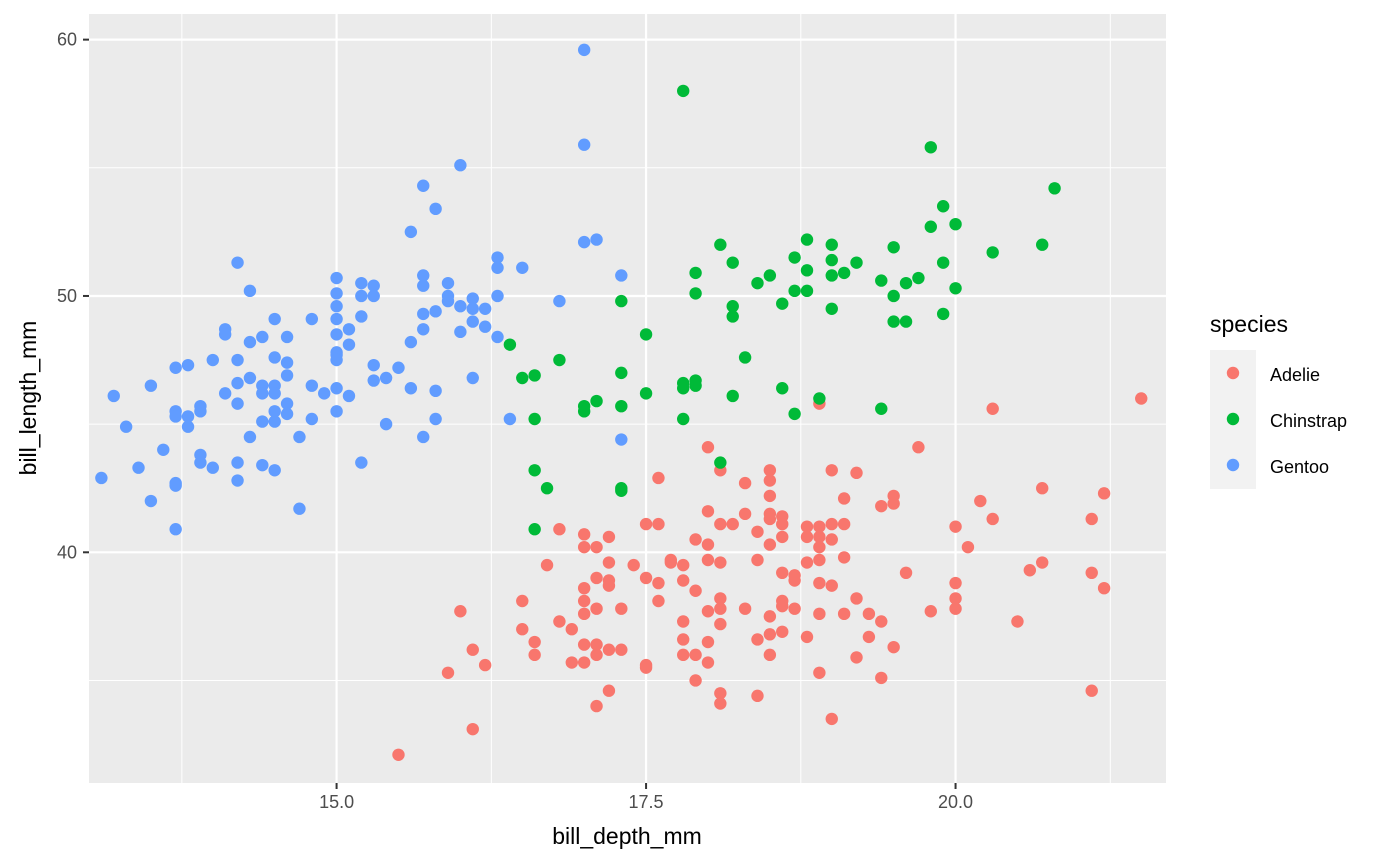 The image size is (1400, 866). Describe the element at coordinates (28, 398) in the screenshot. I see `y-axis-title: bill_length_mm` at that location.